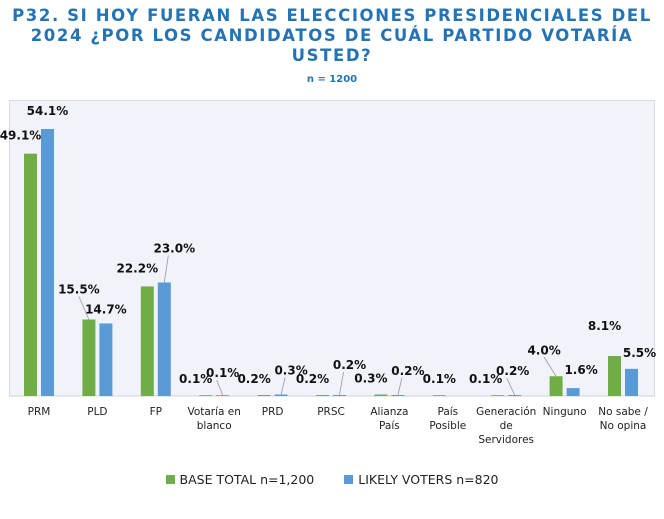 This screenshot has width=664, height=519. What do you see at coordinates (106, 309) in the screenshot?
I see `data-label: 14.7%` at bounding box center [106, 309].